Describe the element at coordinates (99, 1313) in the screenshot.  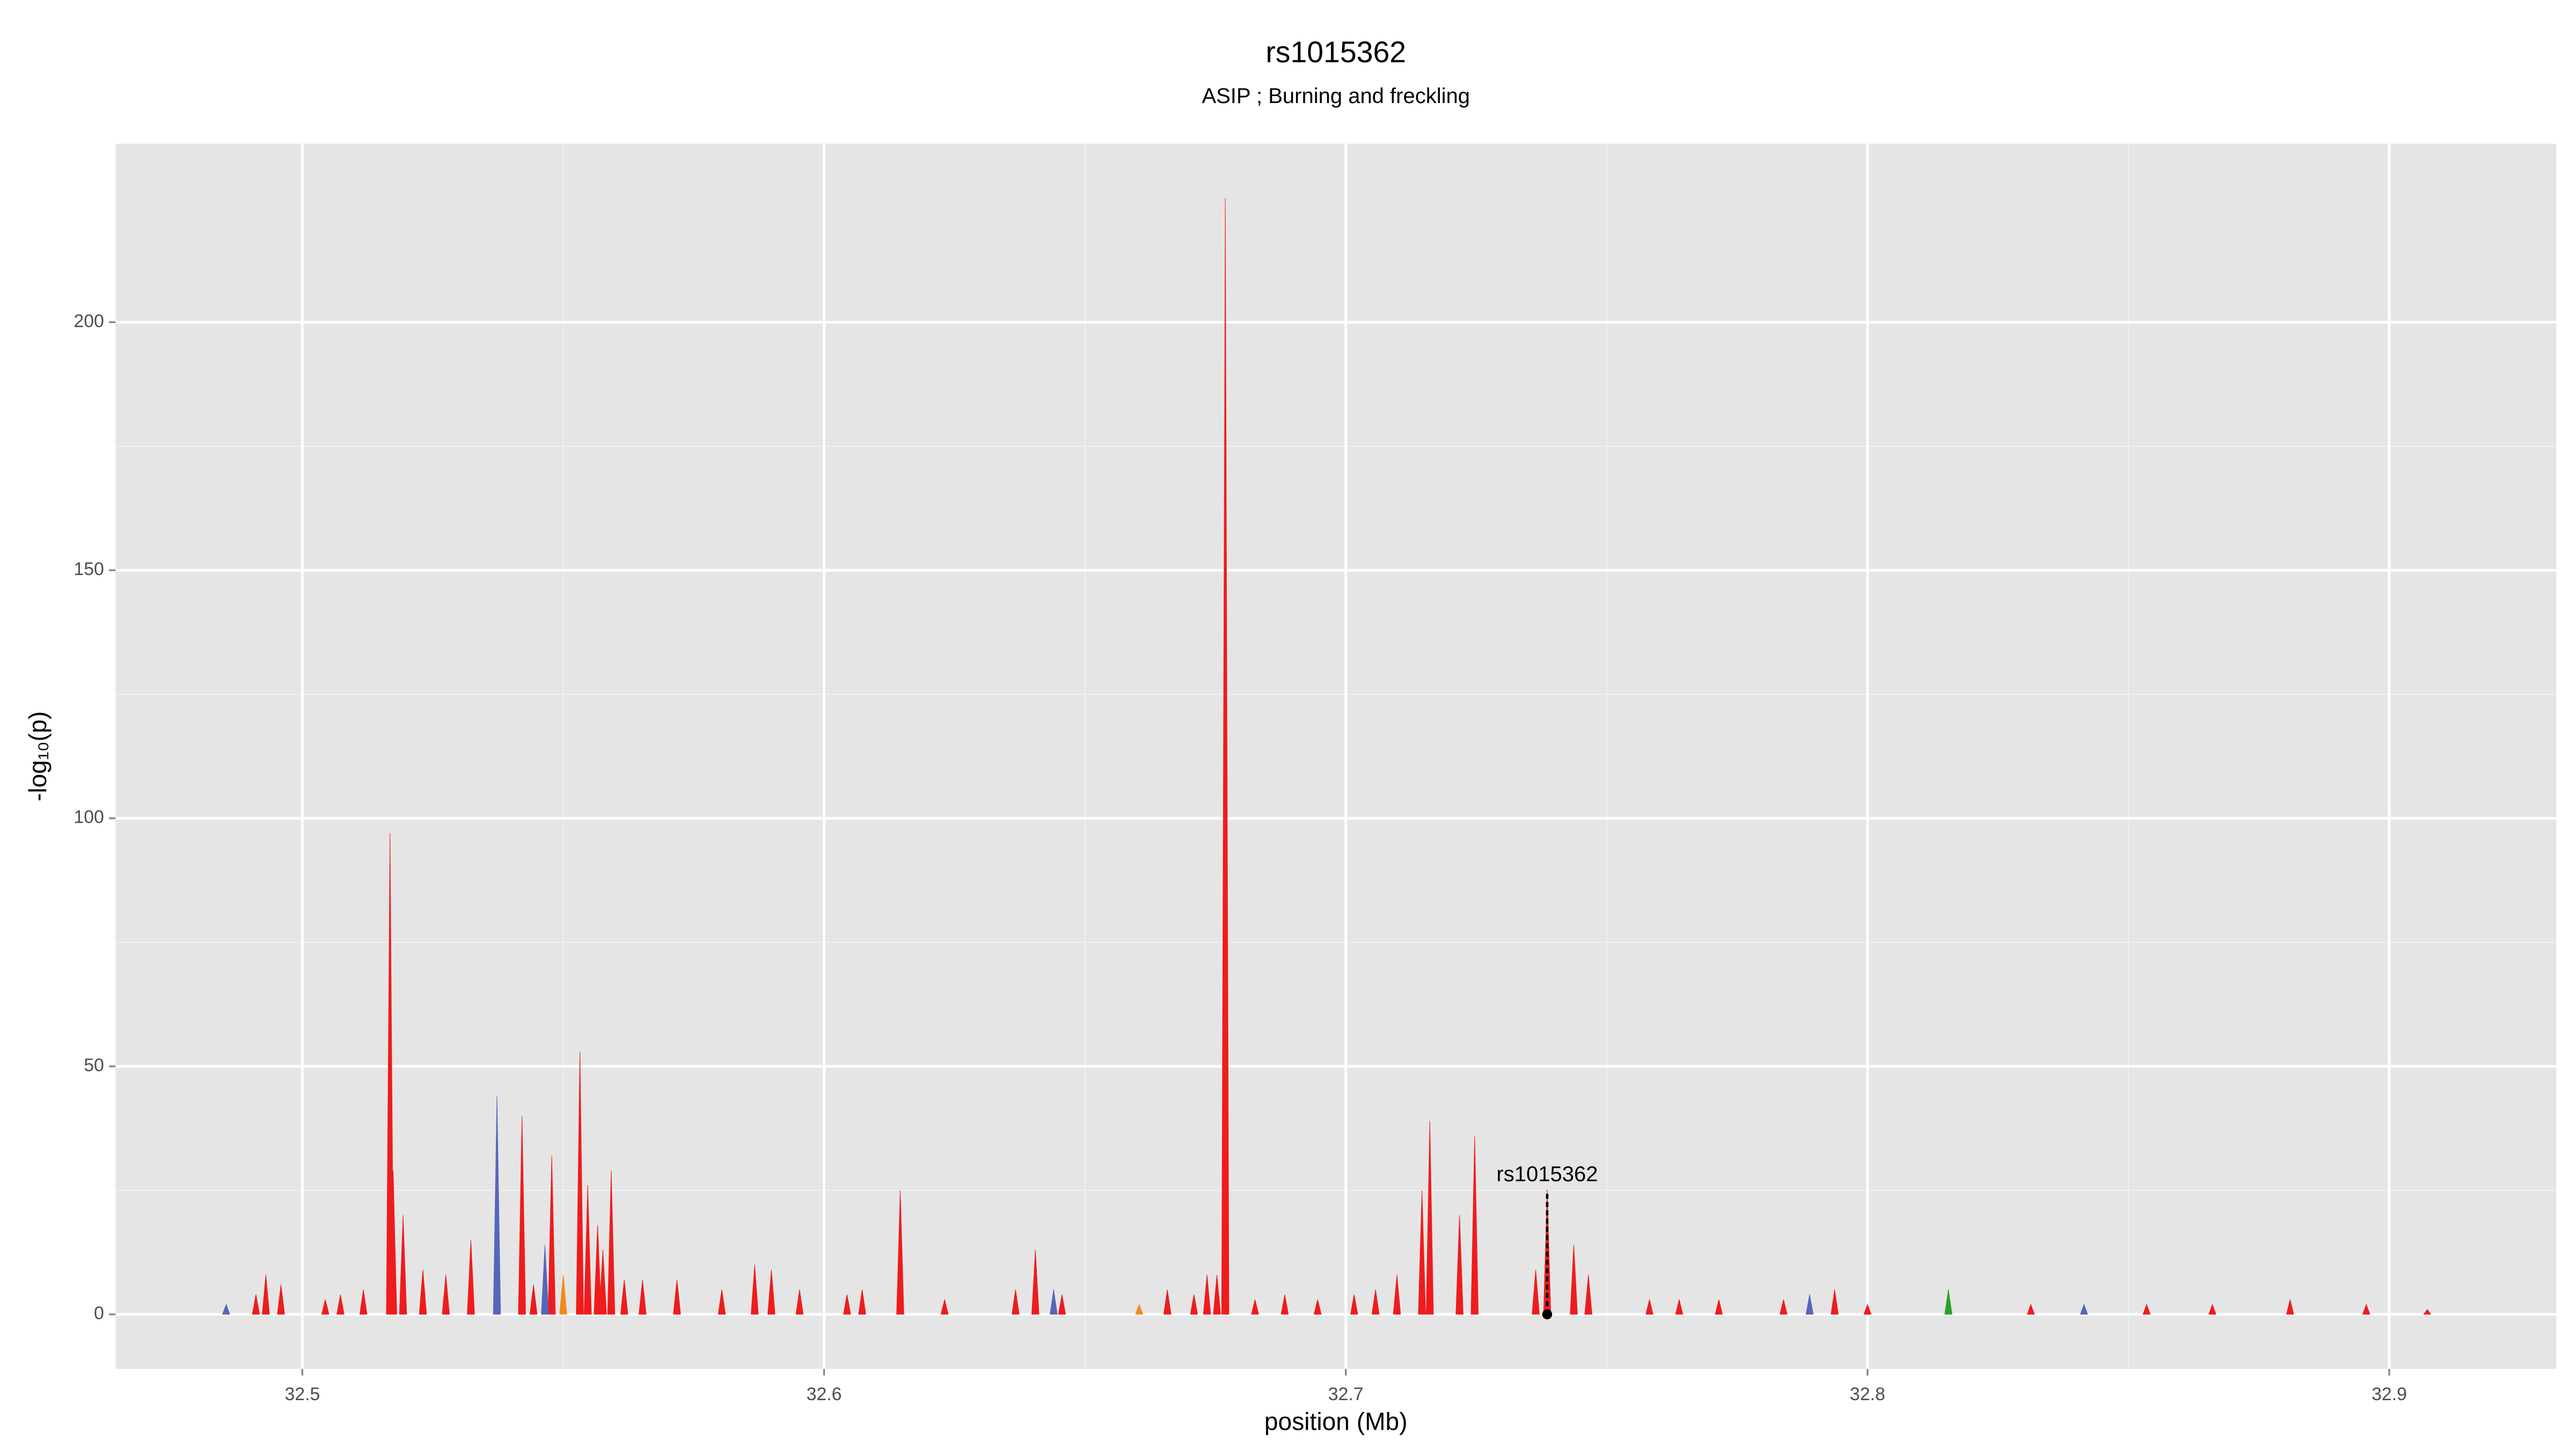
I see `y-tick-label: 0` at that location.